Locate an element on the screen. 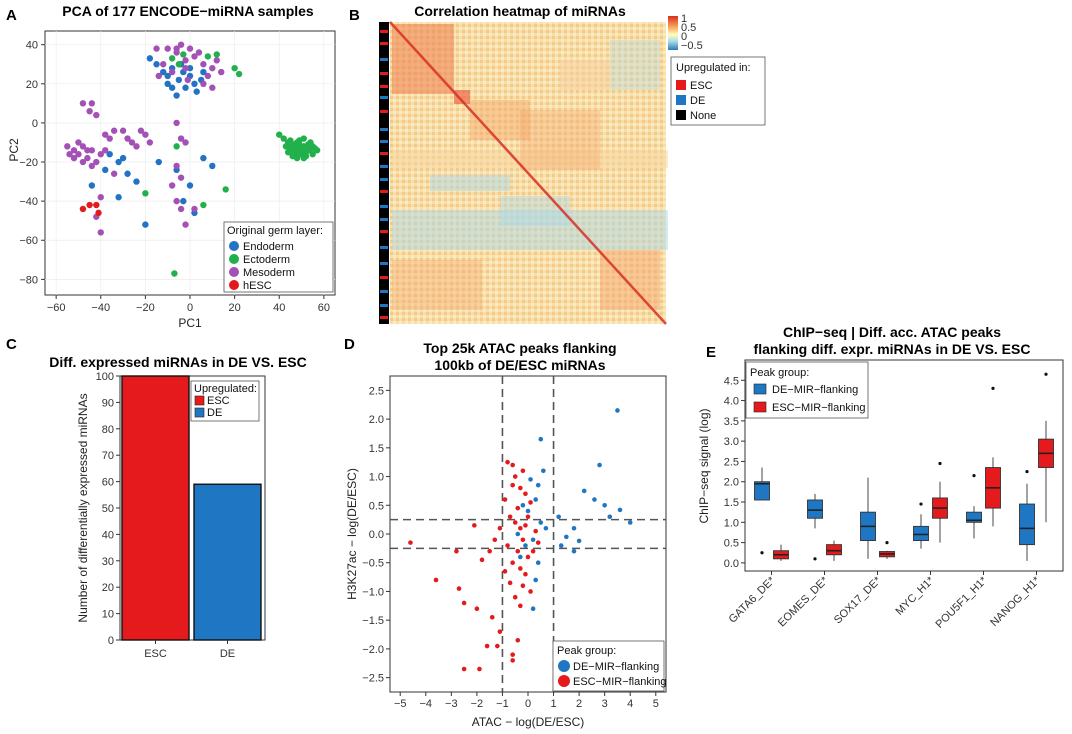 The height and width of the screenshot is (734, 1072). x-tick-label: 20 is located at coordinates (234, 308).